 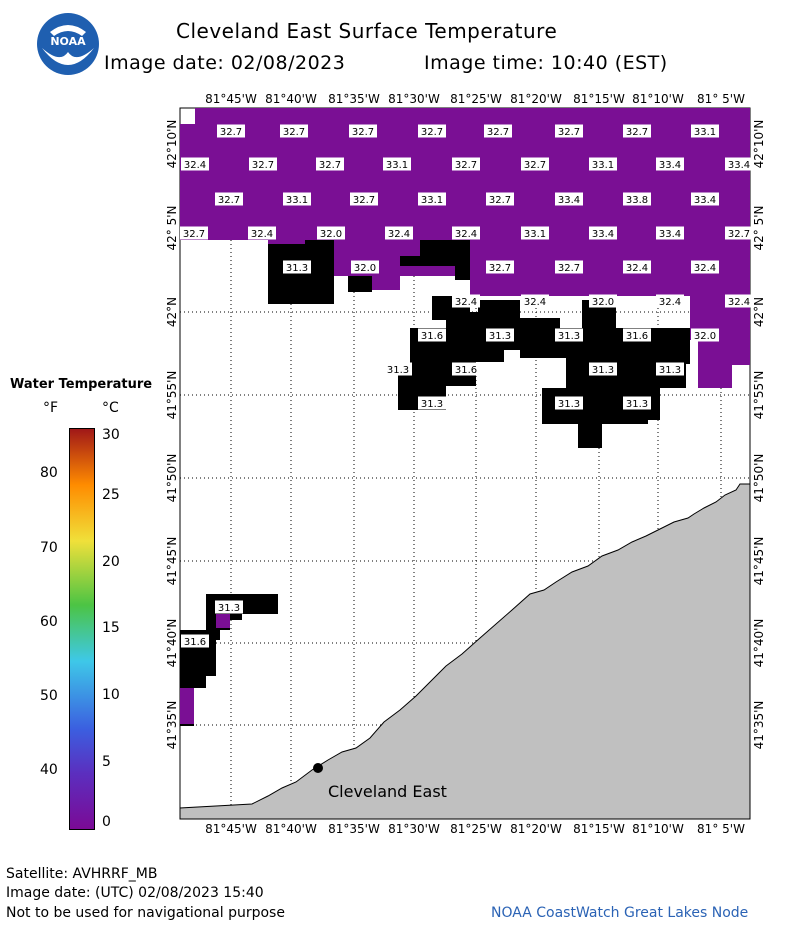 What do you see at coordinates (546, 63) in the screenshot?
I see `image-time: Image time: 10:40 (EST)` at bounding box center [546, 63].